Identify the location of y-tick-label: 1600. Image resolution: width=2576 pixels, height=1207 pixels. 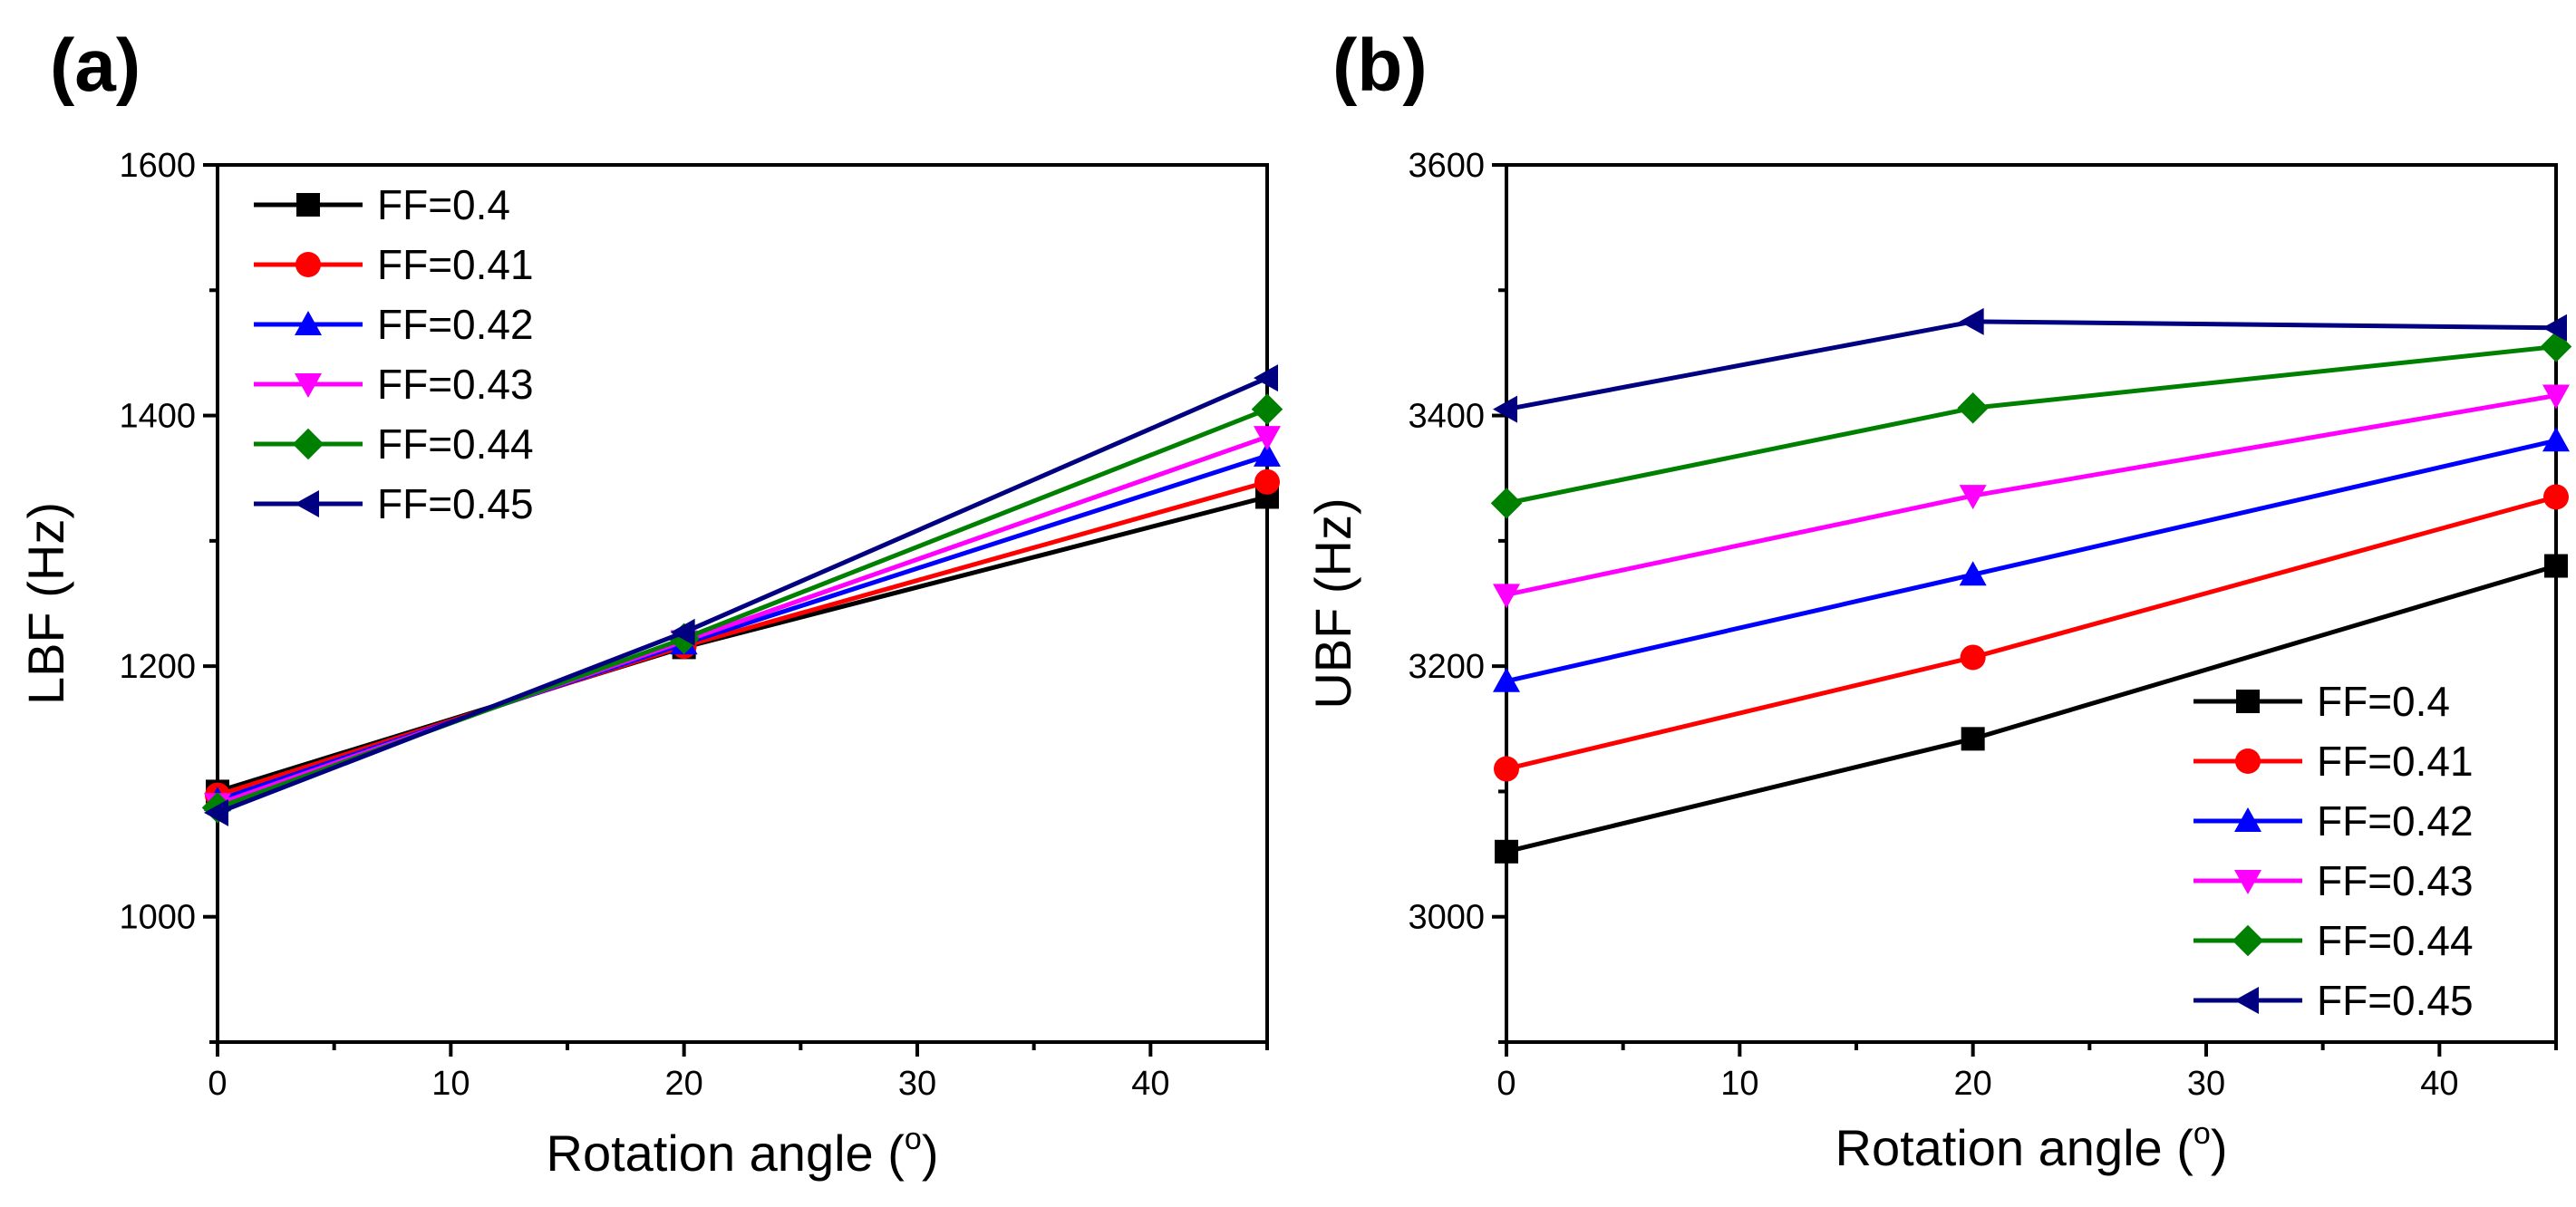
(157, 166).